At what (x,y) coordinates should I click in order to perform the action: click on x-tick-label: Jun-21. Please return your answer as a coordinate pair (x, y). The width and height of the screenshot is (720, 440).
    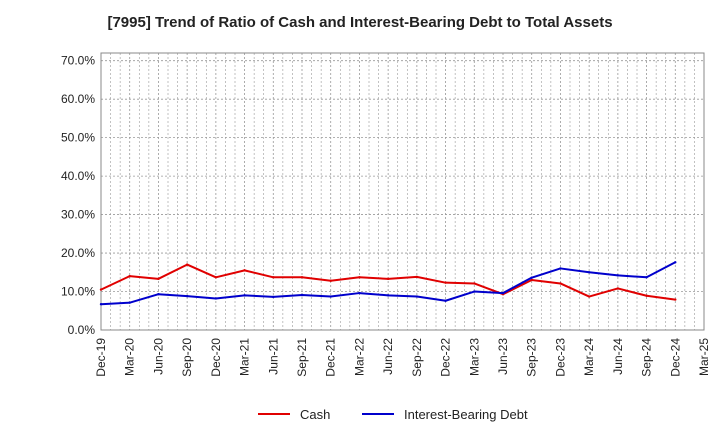
    Looking at the image, I should click on (273, 356).